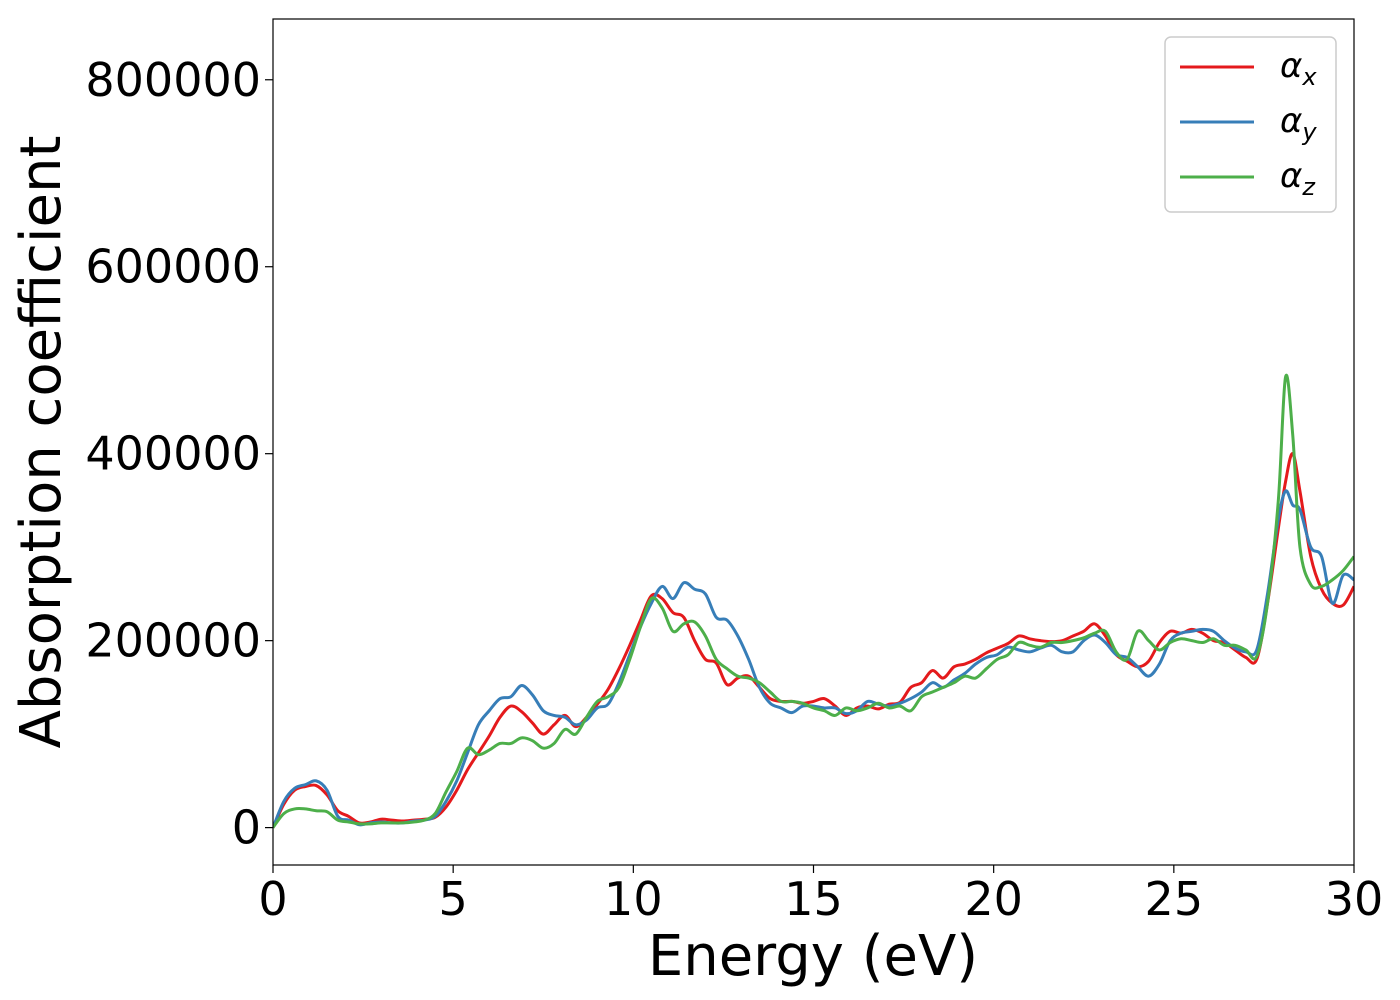 The width and height of the screenshot is (1400, 1000). What do you see at coordinates (246, 828) in the screenshot?
I see `y-tick-label: 0` at bounding box center [246, 828].